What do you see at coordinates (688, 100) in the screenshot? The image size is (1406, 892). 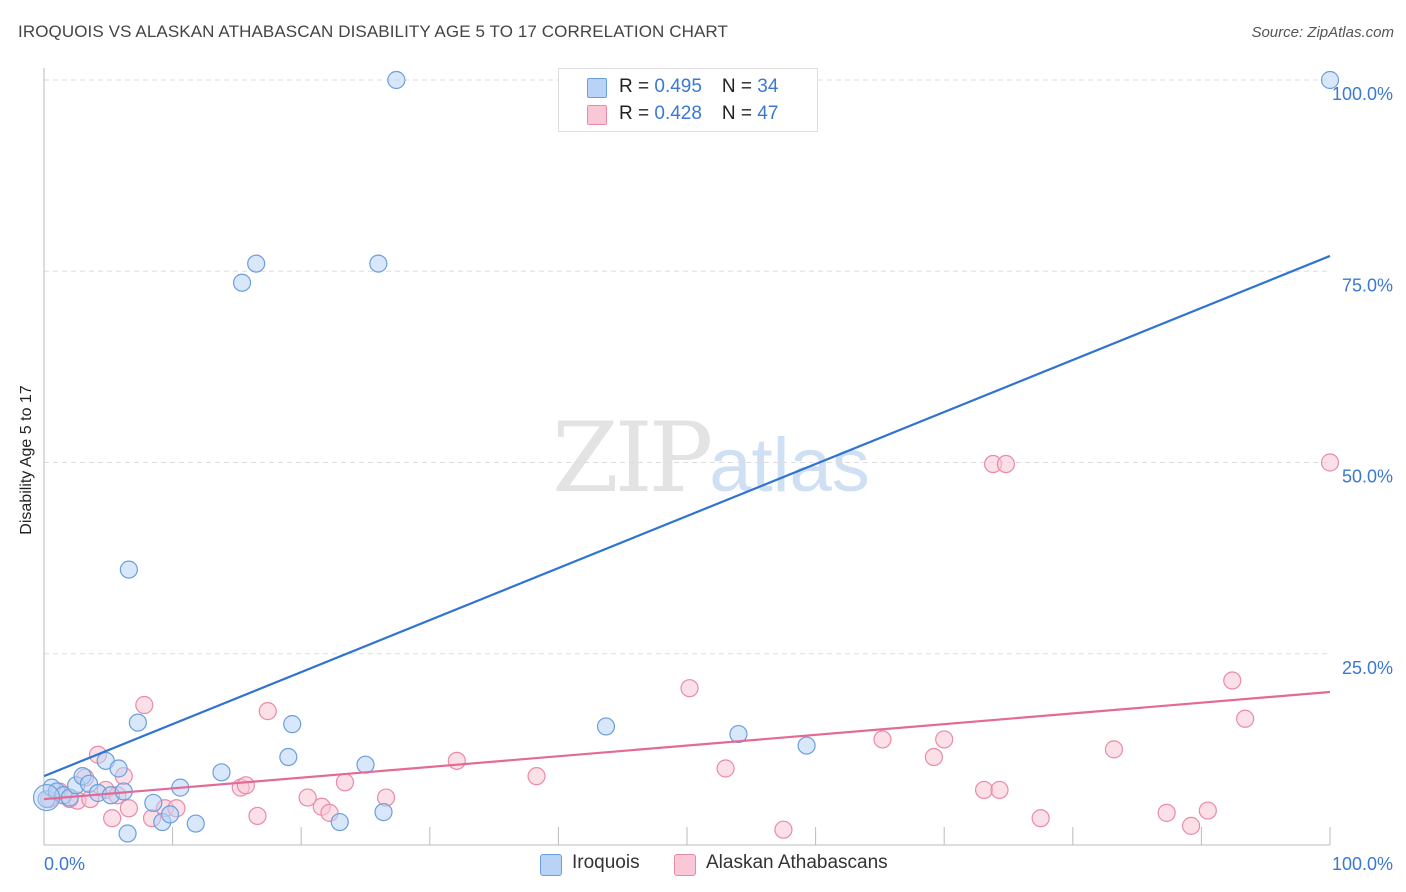 I see `stats-legend: R = 0.495 N = 34 R = 0.428 N = 47` at bounding box center [688, 100].